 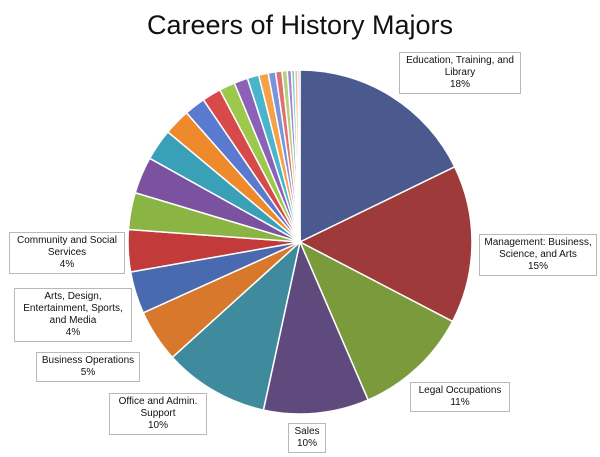 What do you see at coordinates (460, 390) in the screenshot?
I see `callout-label: Legal Occupations` at bounding box center [460, 390].